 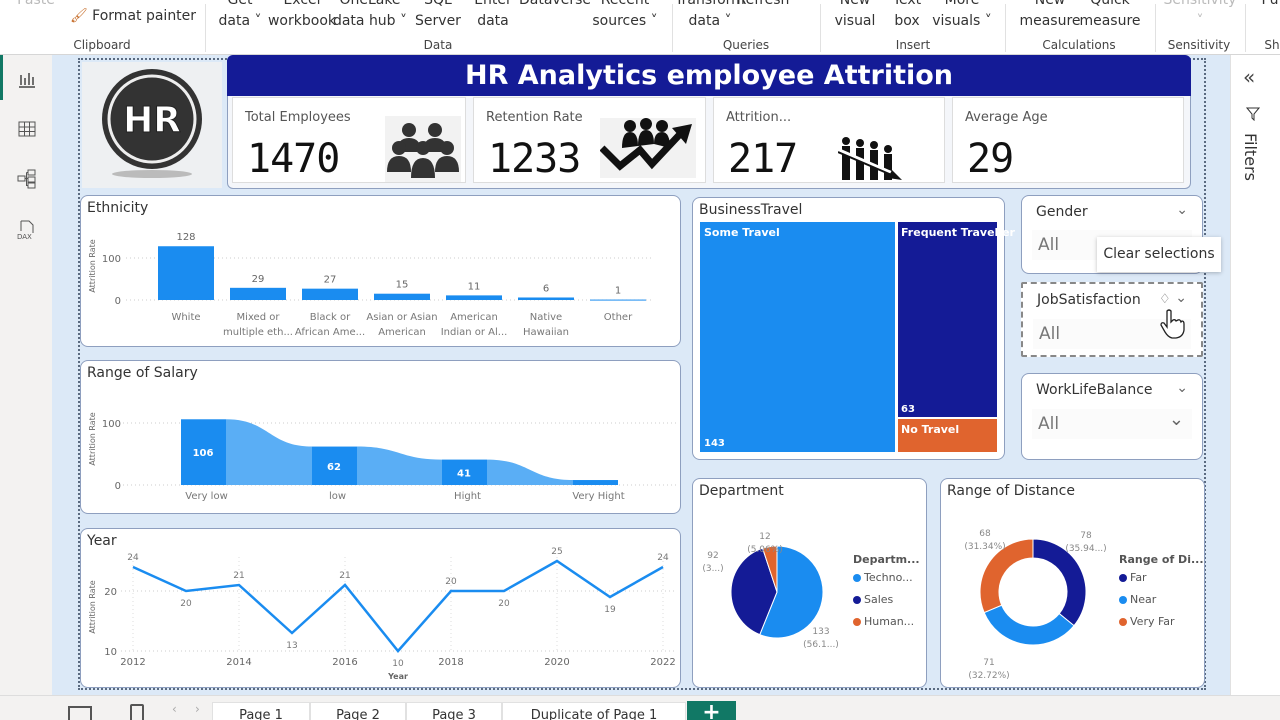 What do you see at coordinates (742, 232) in the screenshot?
I see `tile-label: Some Travel` at bounding box center [742, 232].